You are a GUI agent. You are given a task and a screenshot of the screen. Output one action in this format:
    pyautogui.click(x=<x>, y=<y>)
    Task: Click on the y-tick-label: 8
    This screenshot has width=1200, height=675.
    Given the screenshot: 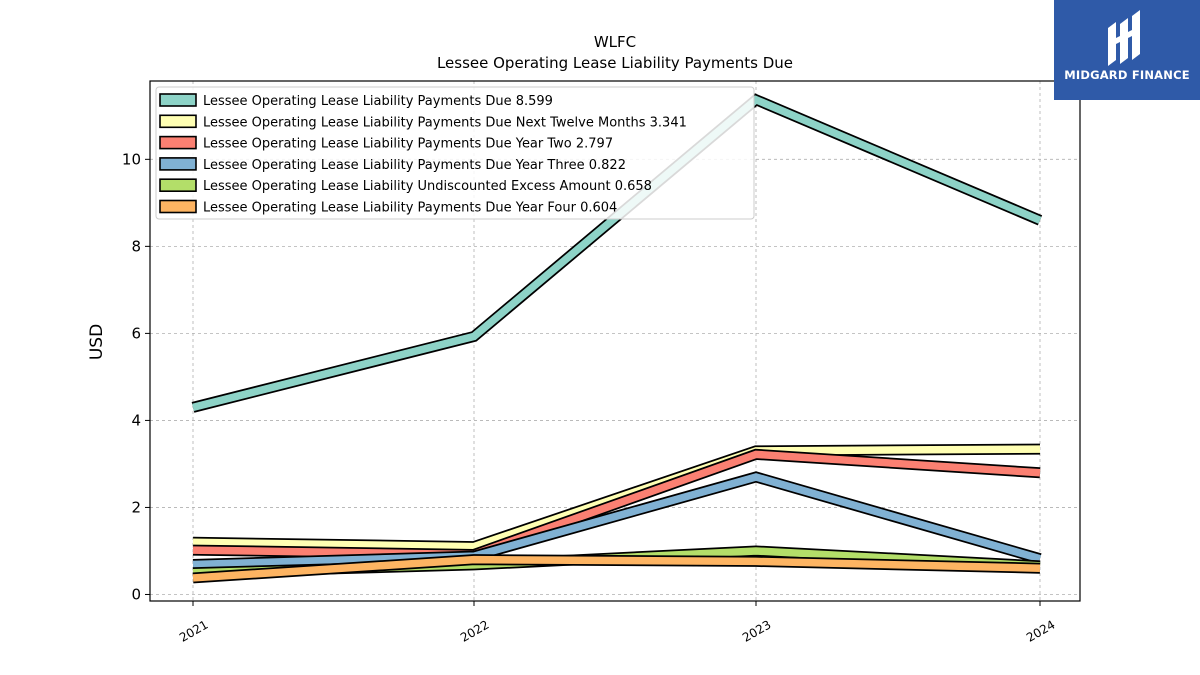 What is the action you would take?
    pyautogui.click(x=136, y=246)
    